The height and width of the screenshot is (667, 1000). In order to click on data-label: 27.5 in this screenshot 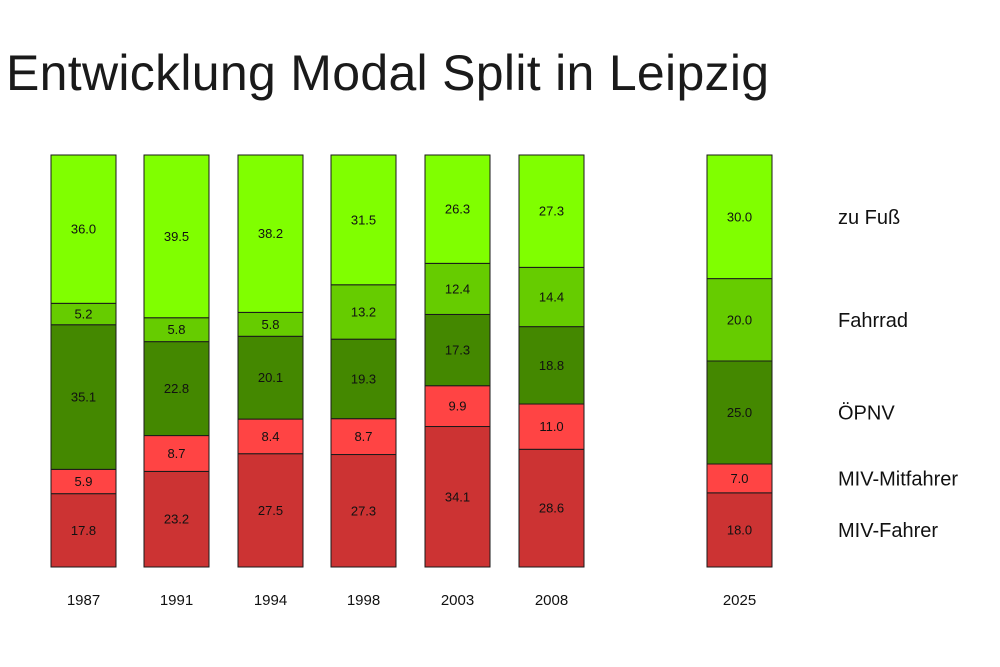, I will do `click(270, 510)`.